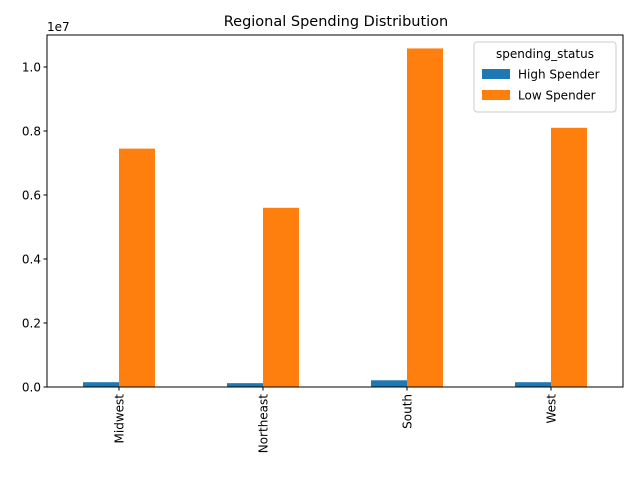  Describe the element at coordinates (58, 27) in the screenshot. I see `y-axis-offset-label: 1e7` at that location.